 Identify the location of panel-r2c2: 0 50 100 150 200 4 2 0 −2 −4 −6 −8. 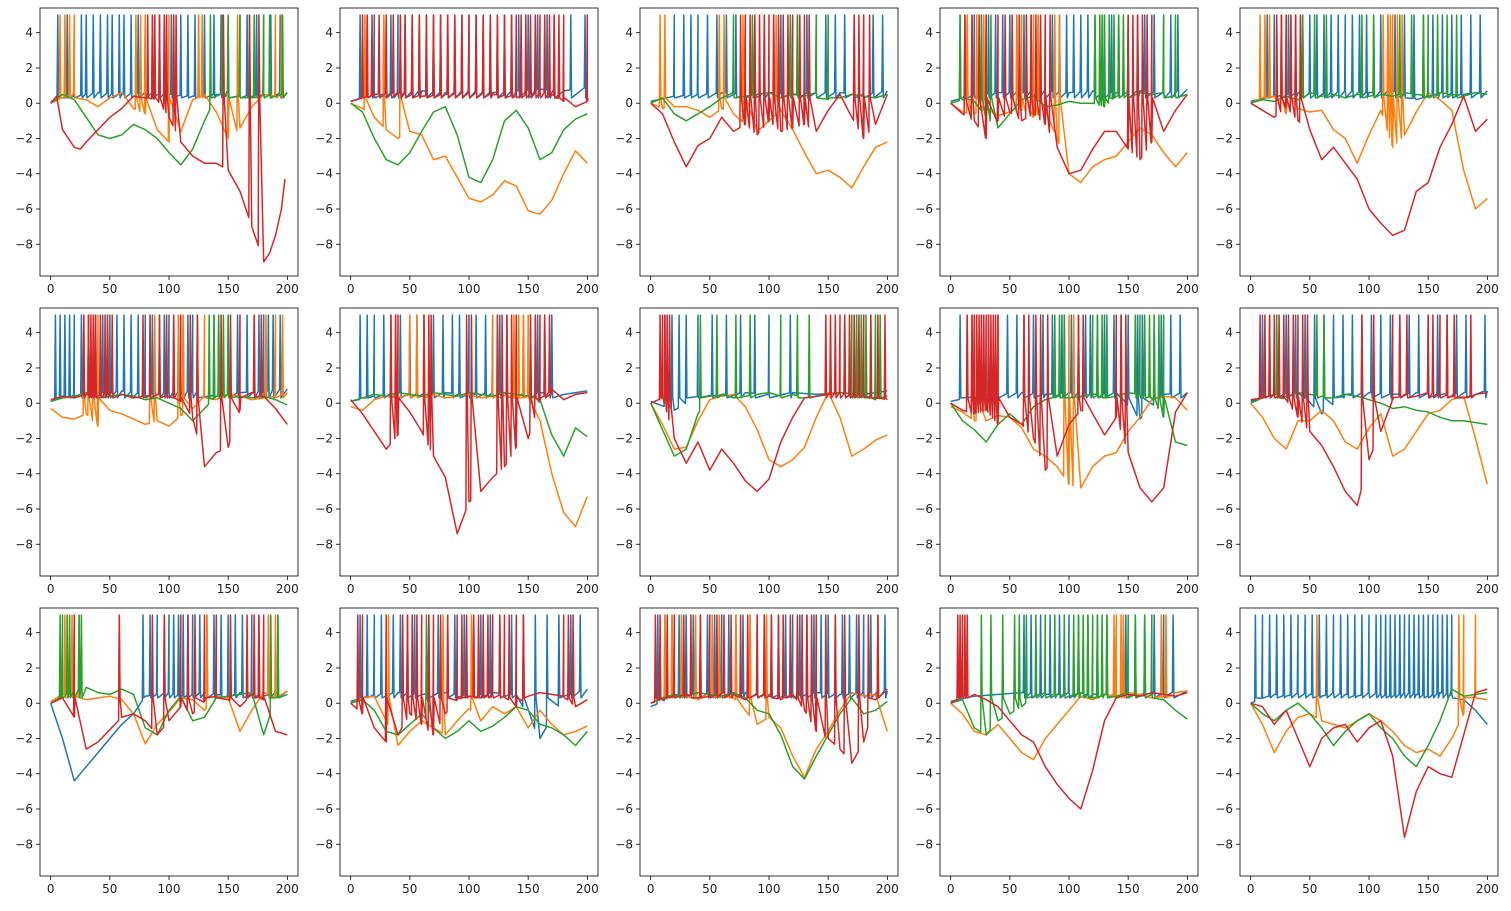
(457, 451).